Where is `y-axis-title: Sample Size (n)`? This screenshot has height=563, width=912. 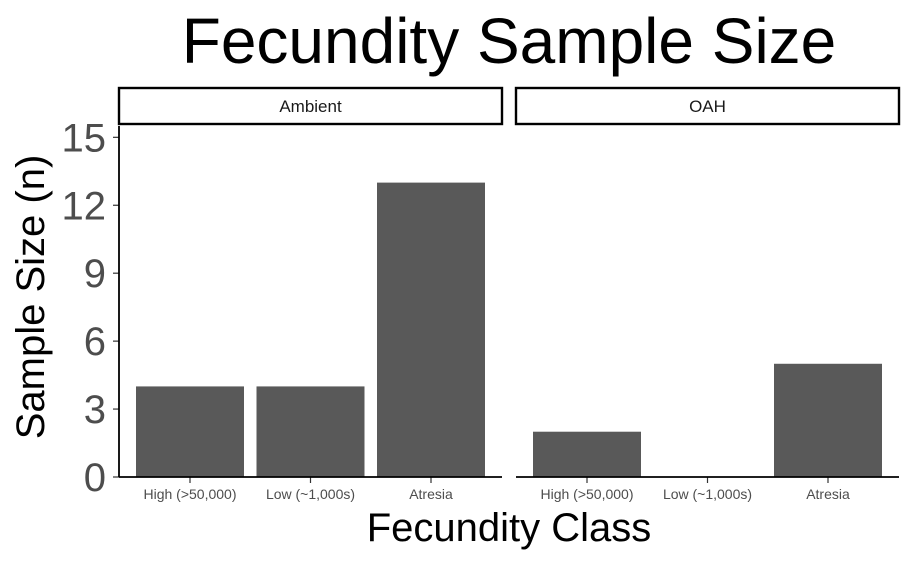 y-axis-title: Sample Size (n) is located at coordinates (31, 297).